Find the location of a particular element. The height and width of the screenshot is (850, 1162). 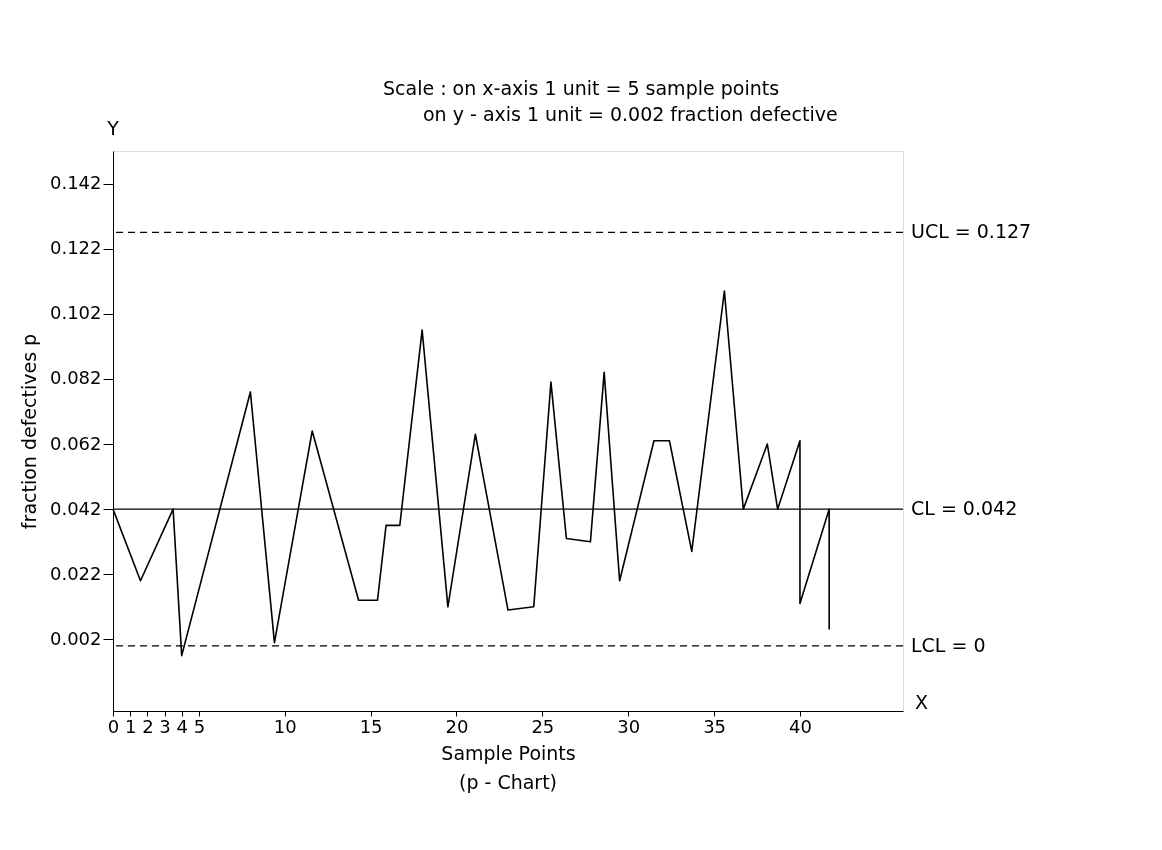

text: Scale : on x-axis 1 unit = 5 sample points is located at coordinates (581, 88).